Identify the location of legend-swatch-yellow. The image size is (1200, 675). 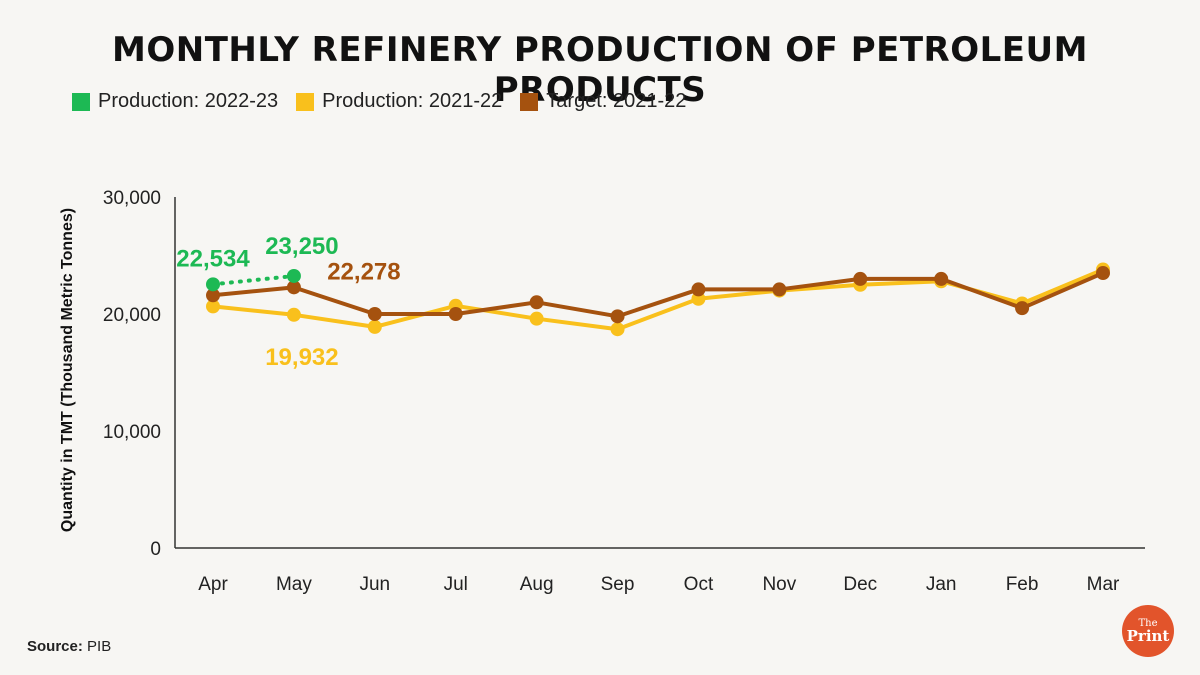
(305, 101).